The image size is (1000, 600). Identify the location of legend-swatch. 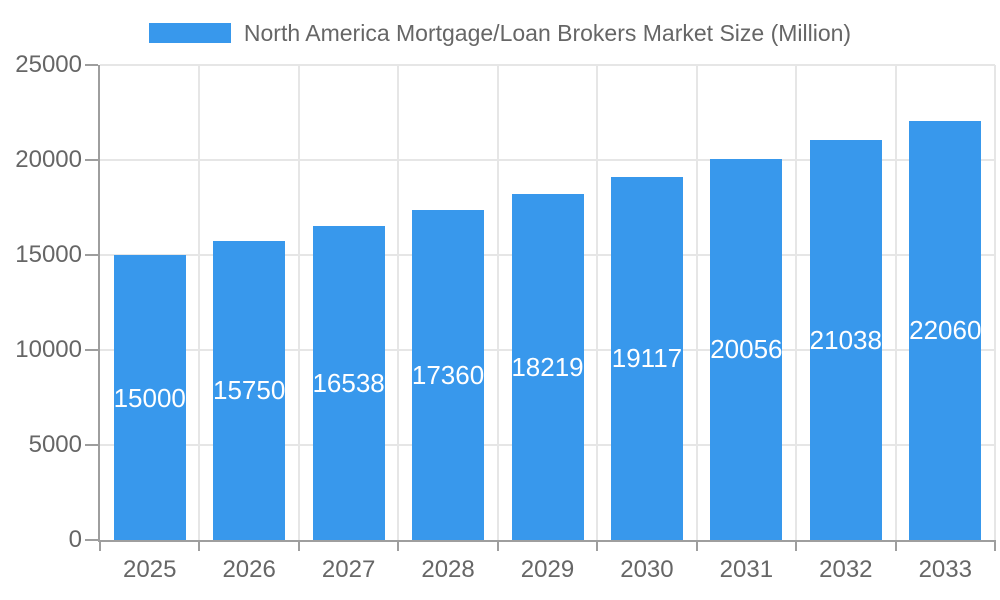
(189, 33).